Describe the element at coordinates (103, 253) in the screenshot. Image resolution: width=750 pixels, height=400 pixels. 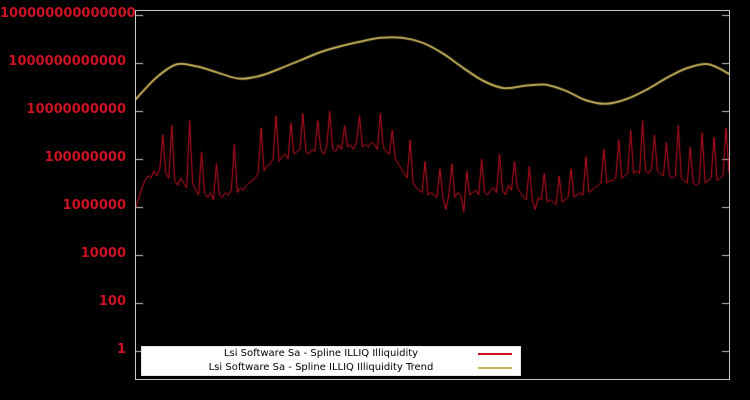
I see `y-tick-label: 10000` at that location.